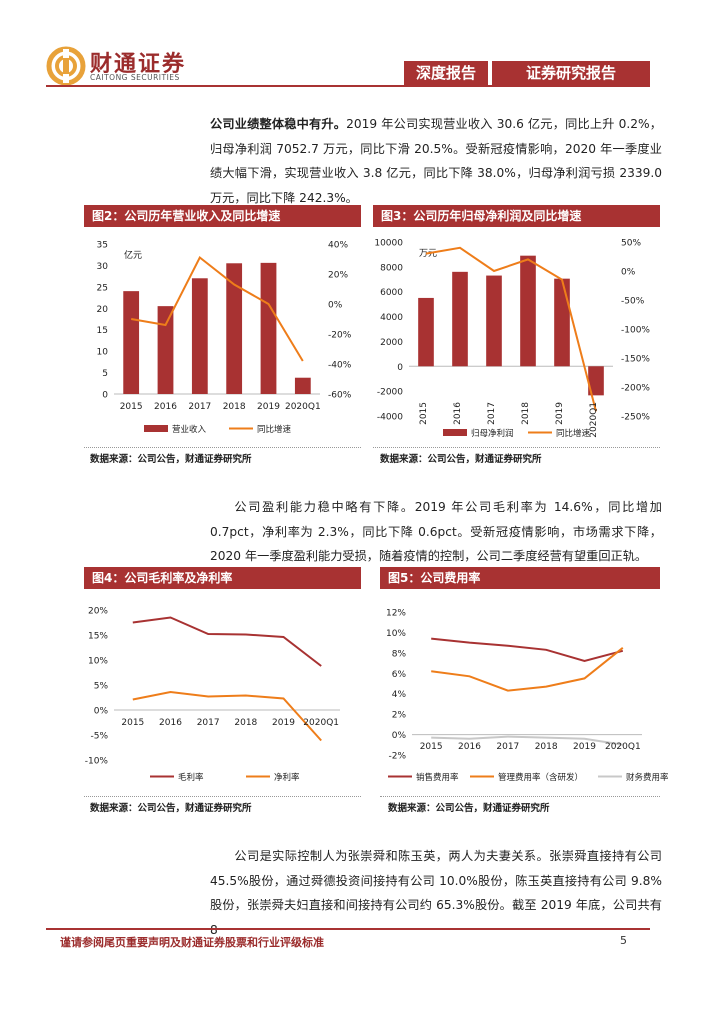  I want to click on bar-2019, so click(268, 328).